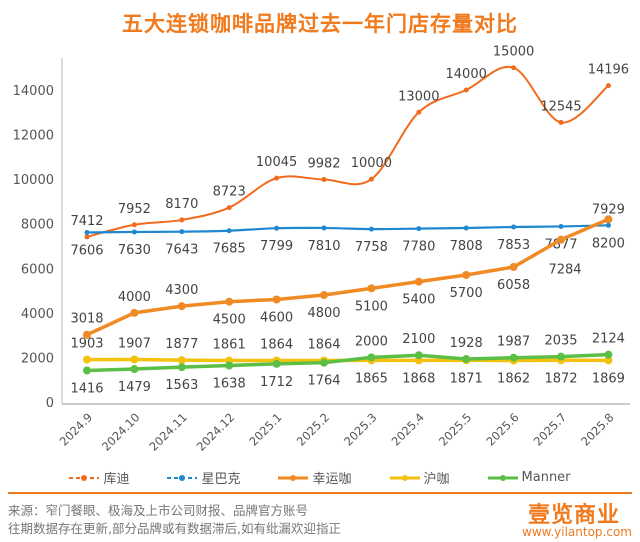 The width and height of the screenshot is (640, 542). What do you see at coordinates (229, 383) in the screenshot?
I see `data-label: 1638` at bounding box center [229, 383].